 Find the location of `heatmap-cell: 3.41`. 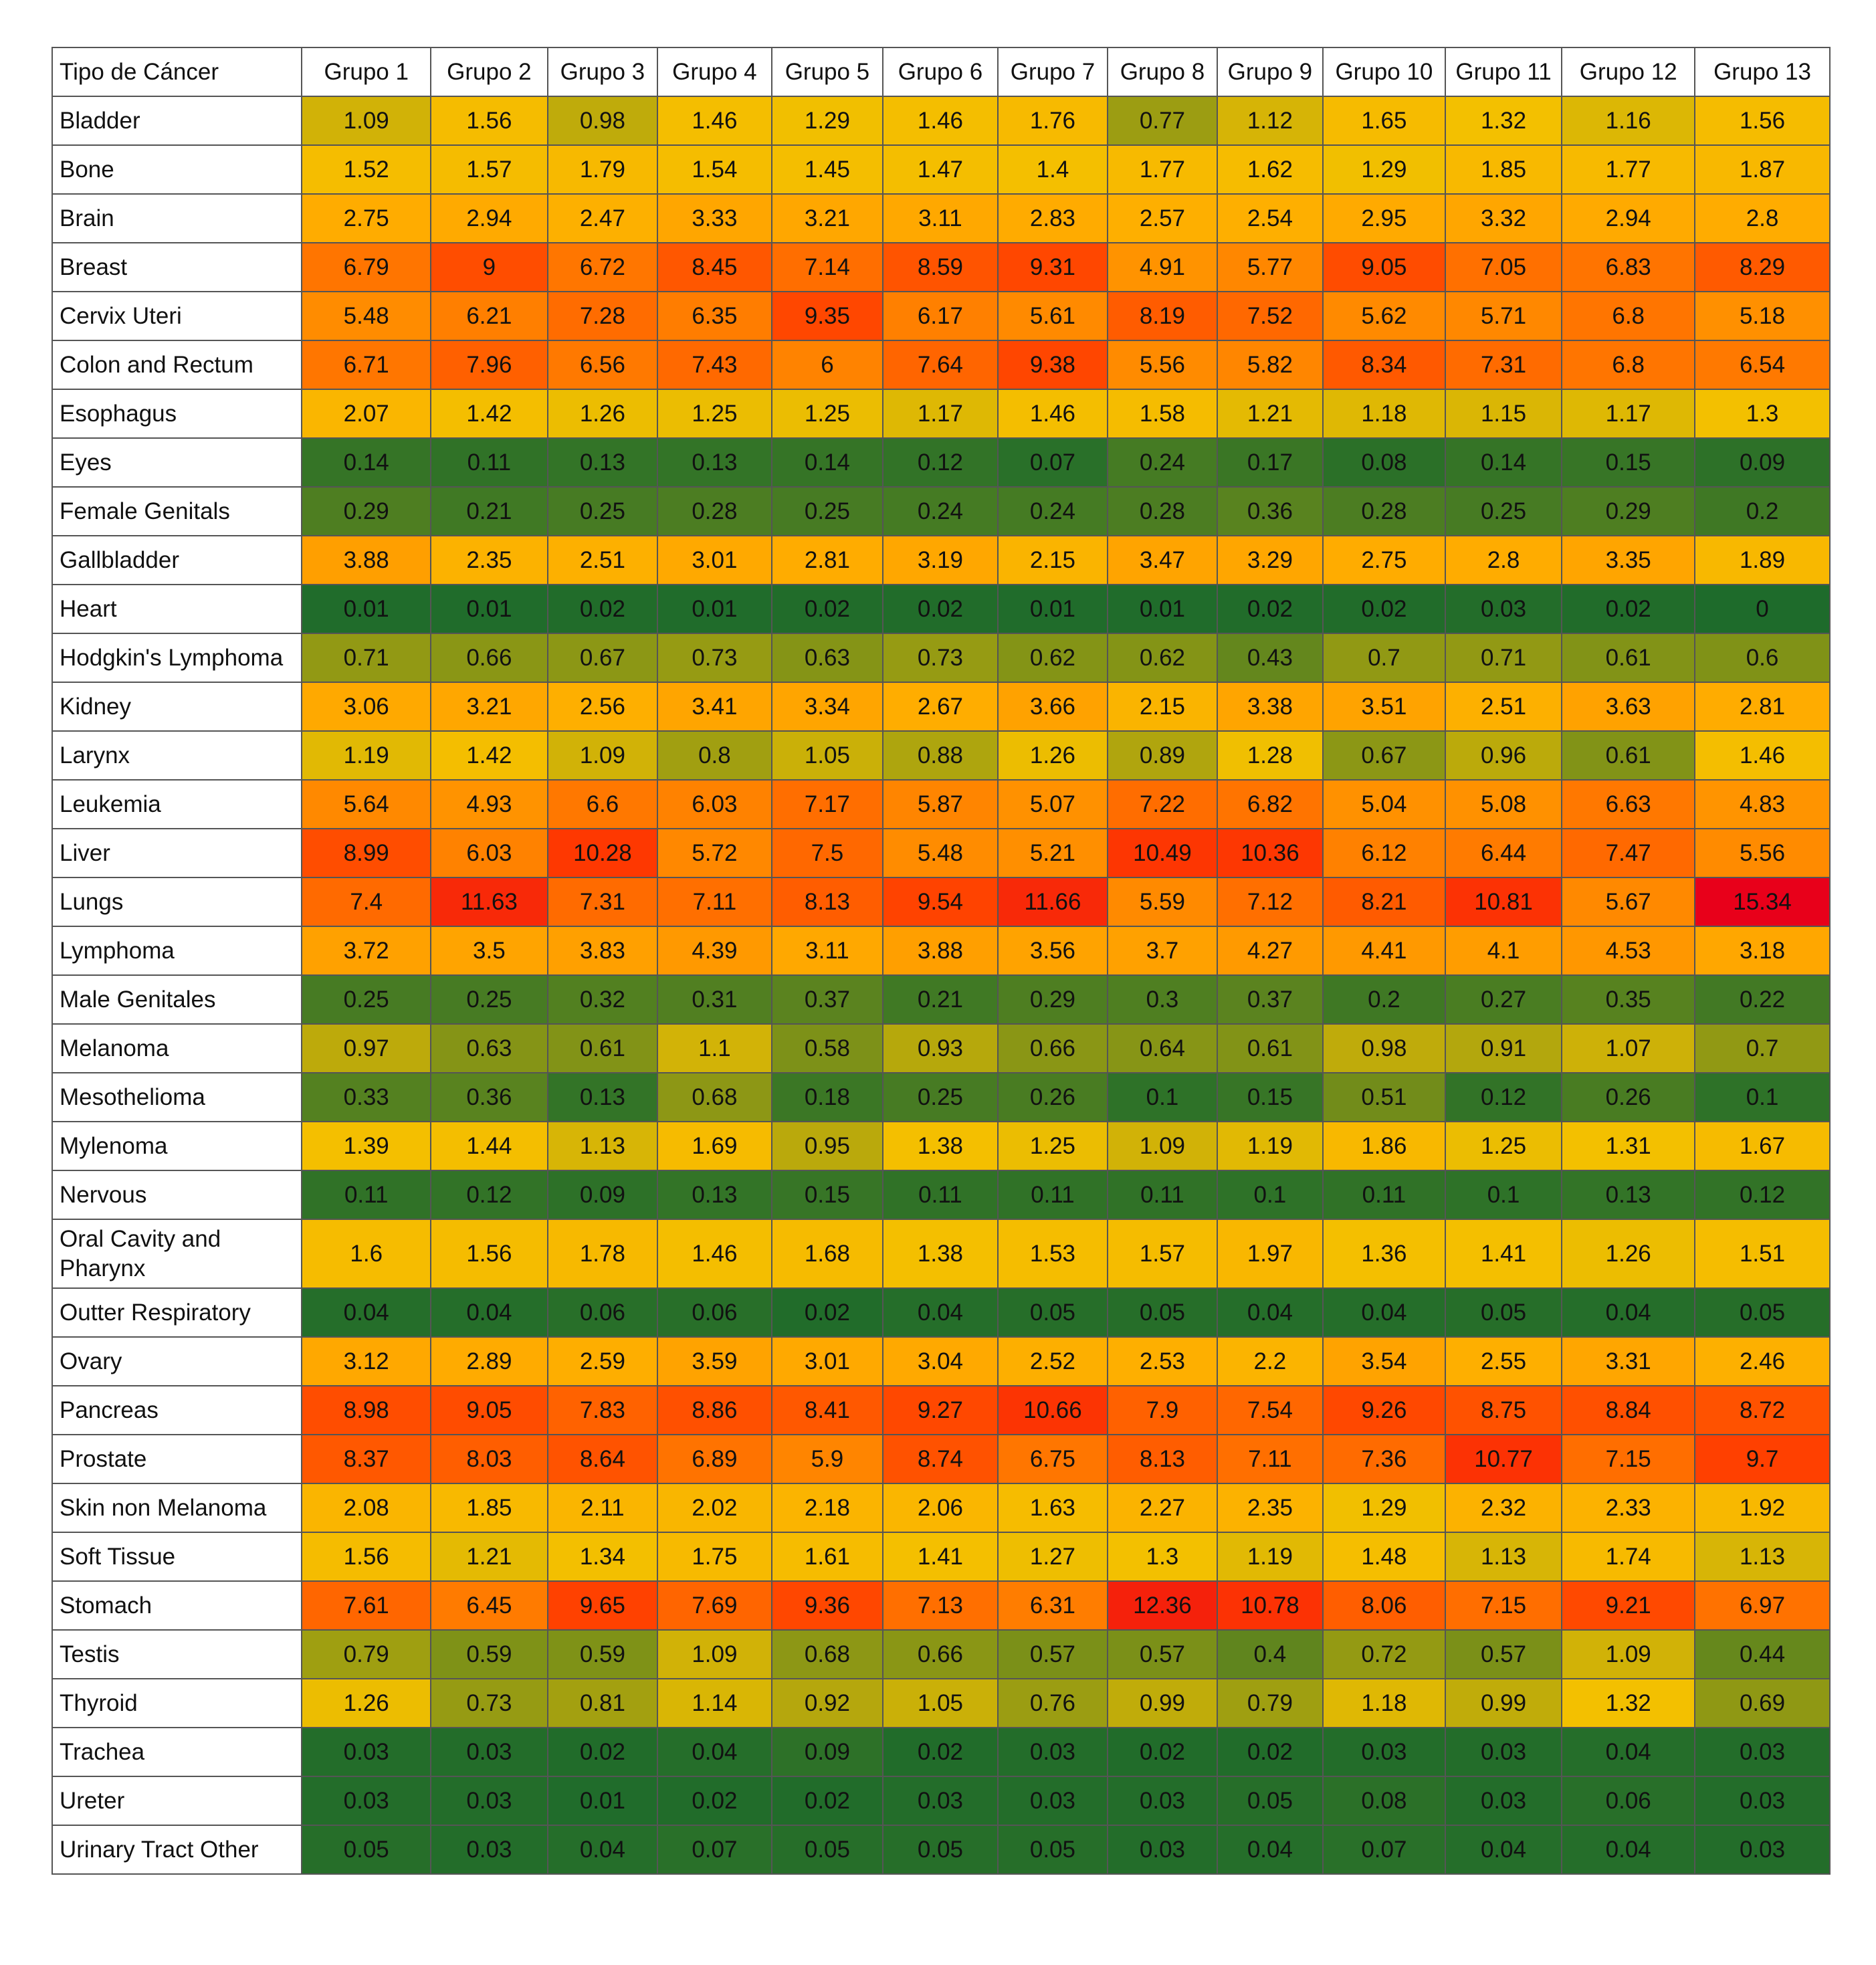

heatmap-cell: 3.41 is located at coordinates (714, 707).